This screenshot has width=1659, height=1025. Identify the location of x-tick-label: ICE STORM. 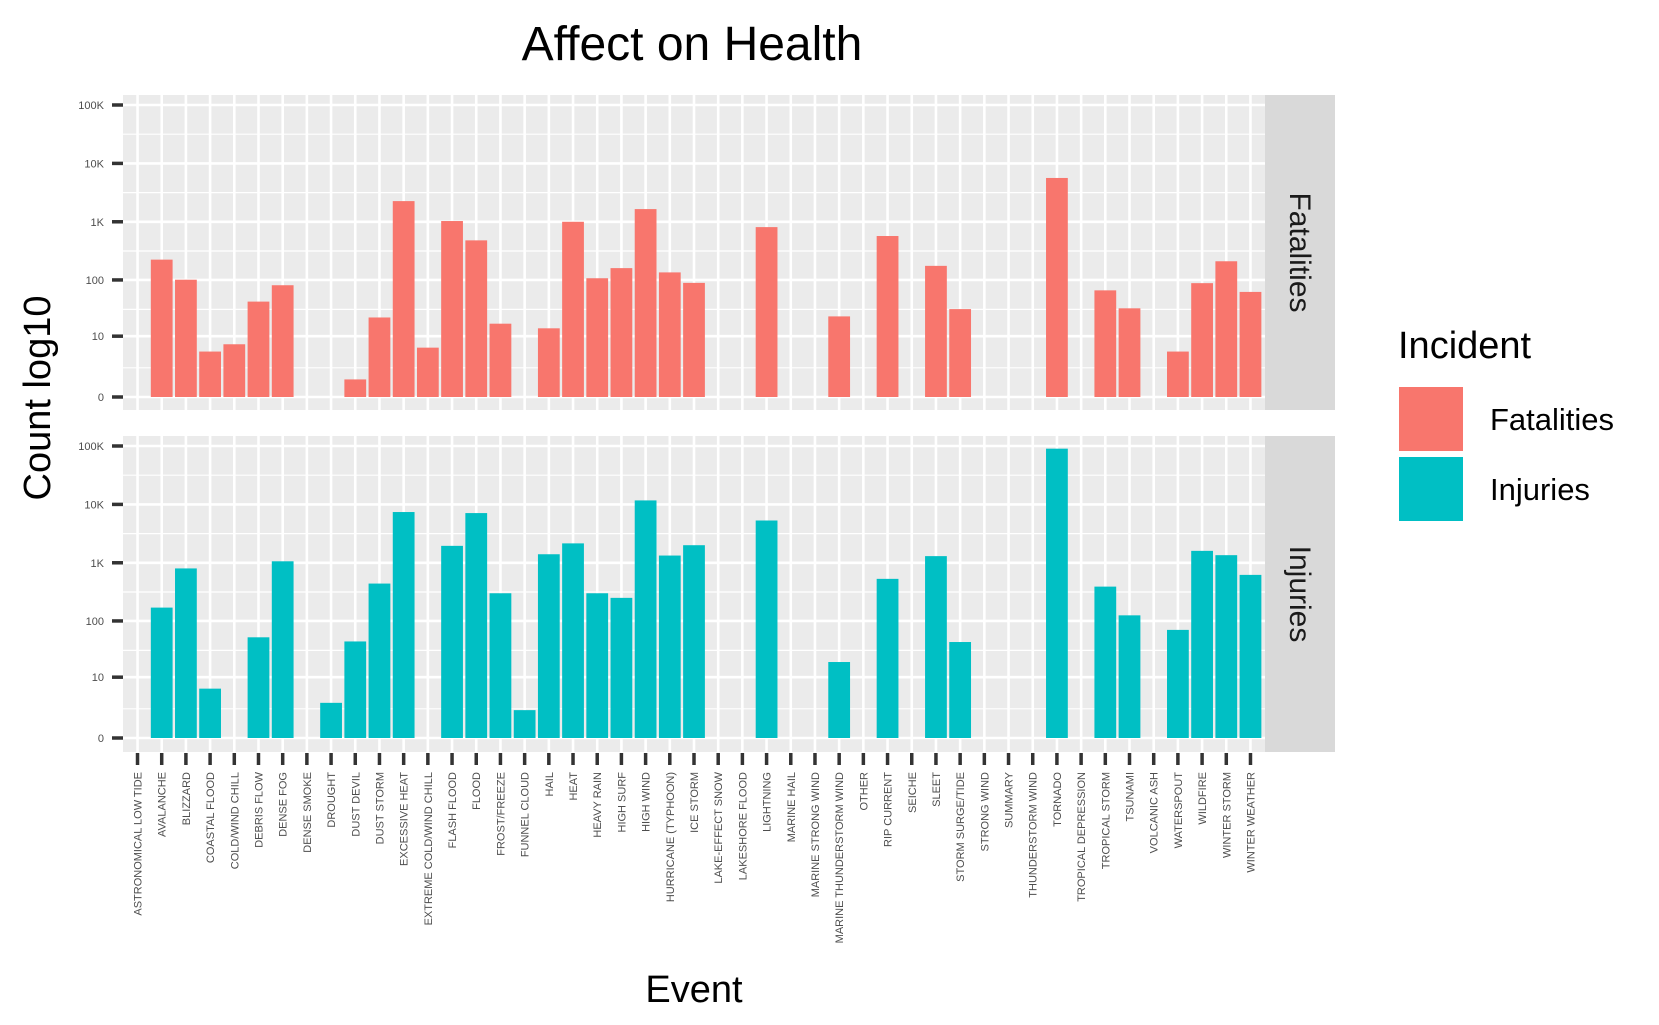
(695, 802).